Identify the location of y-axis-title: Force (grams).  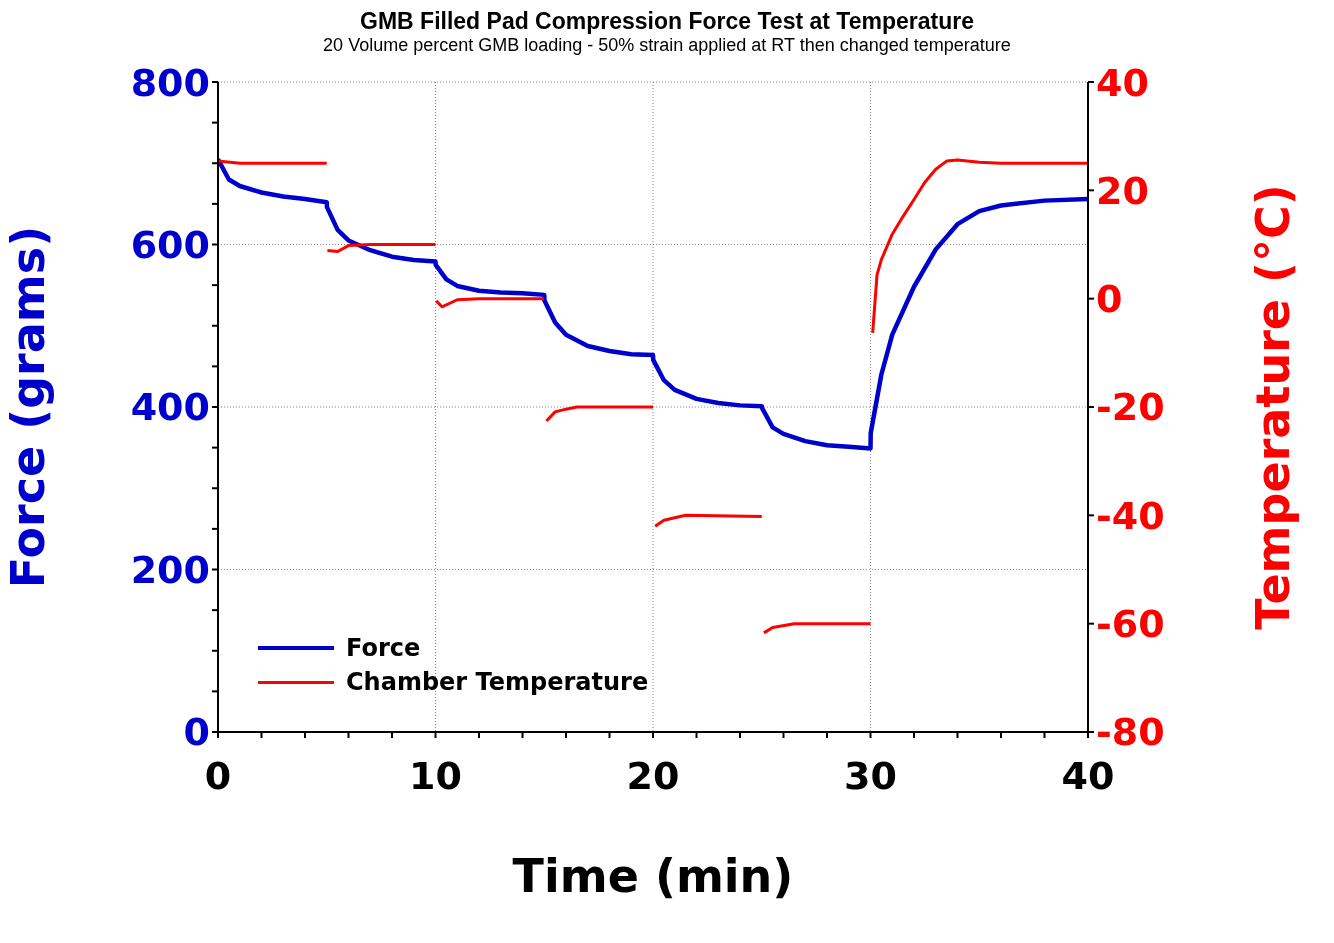
(28, 407).